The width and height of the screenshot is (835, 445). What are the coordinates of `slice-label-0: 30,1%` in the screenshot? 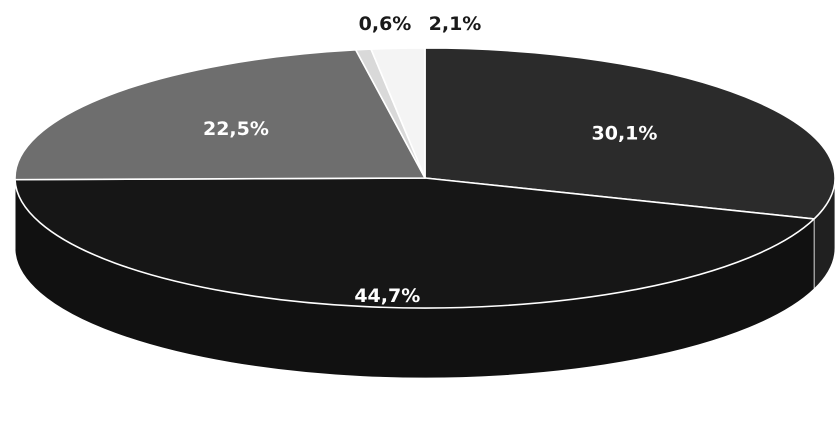 It's located at (625, 133).